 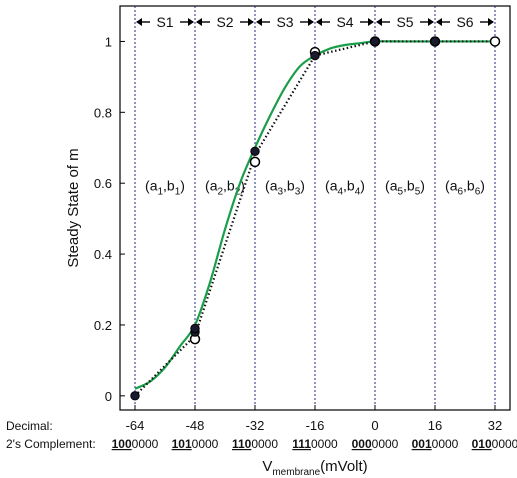 What do you see at coordinates (29, 426) in the screenshot?
I see `decimal-row-label: Decimal:` at bounding box center [29, 426].